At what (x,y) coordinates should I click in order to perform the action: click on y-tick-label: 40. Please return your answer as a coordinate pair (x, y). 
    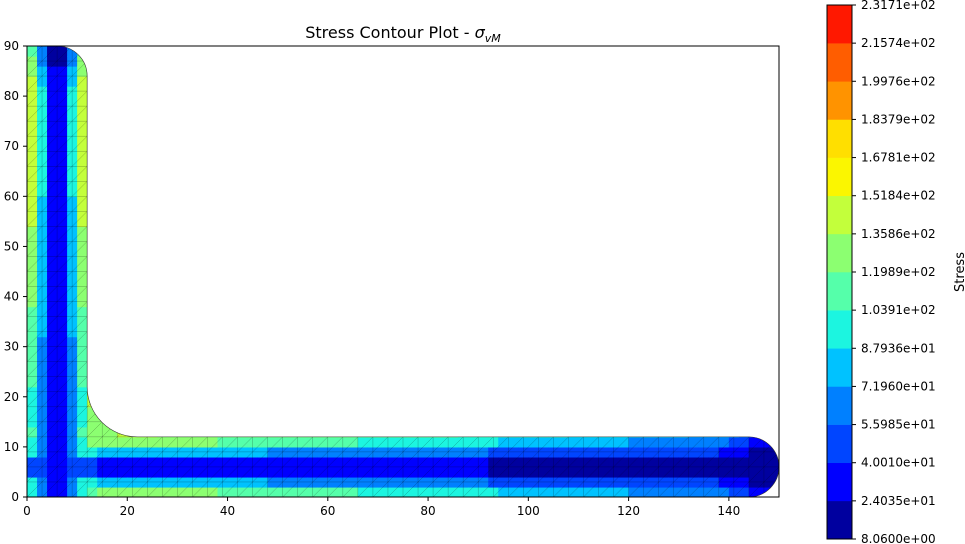
    Looking at the image, I should click on (11, 297).